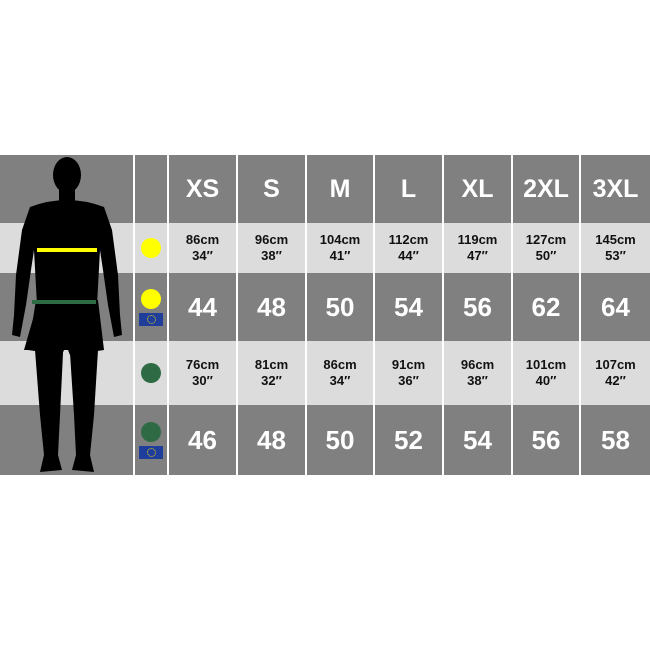  I want to click on size-header-3xl: 3XL, so click(615, 188).